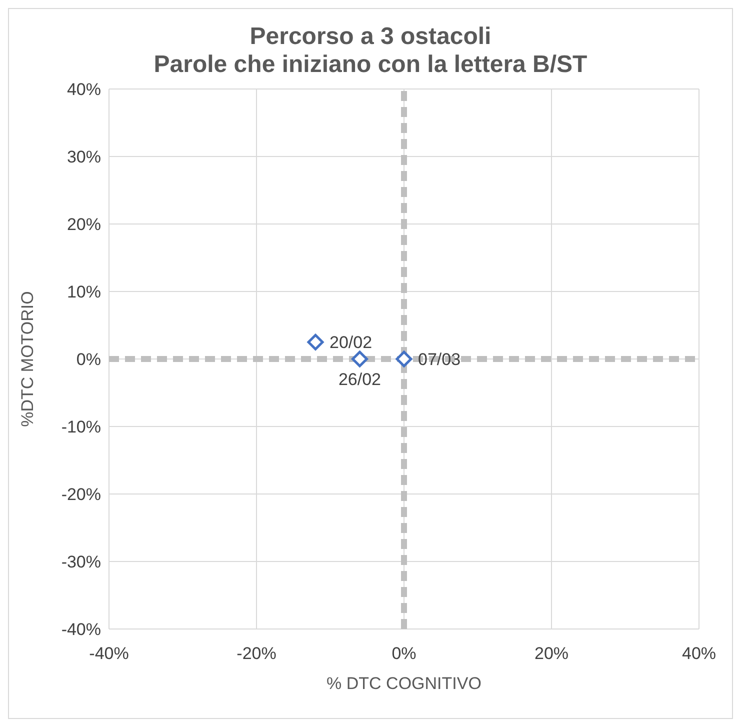 This screenshot has height=727, width=741. I want to click on x-tick-label: -40%, so click(109, 654).